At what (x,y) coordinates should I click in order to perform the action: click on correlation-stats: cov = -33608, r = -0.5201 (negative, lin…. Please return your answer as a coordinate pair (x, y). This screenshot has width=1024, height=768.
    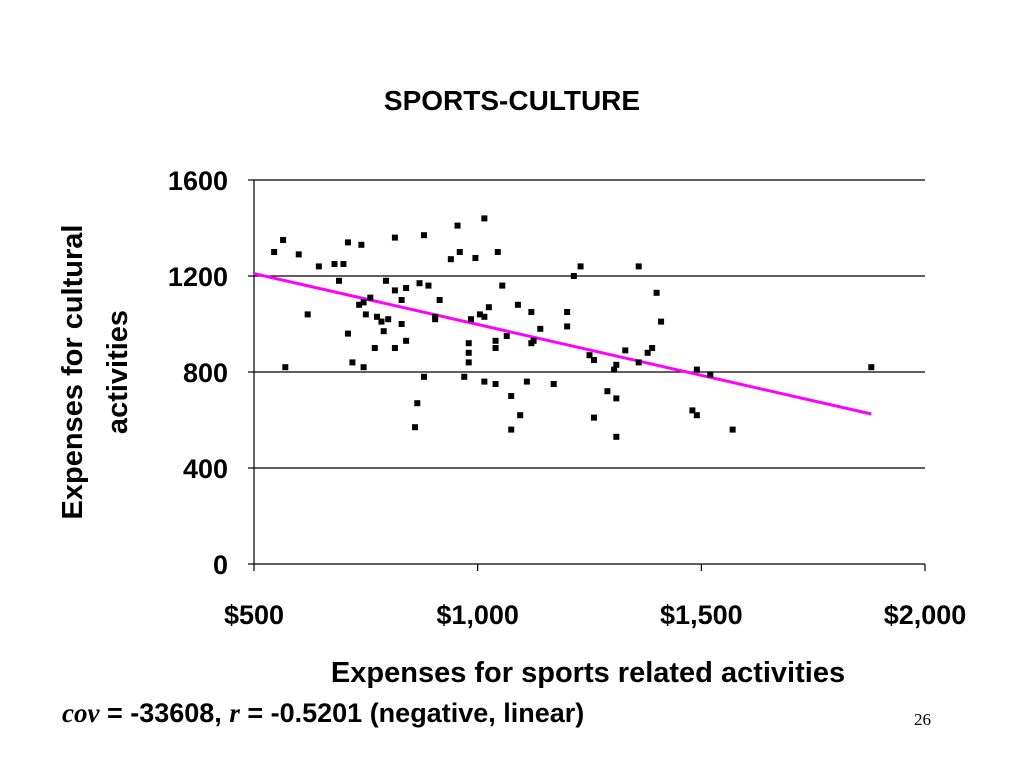
    Looking at the image, I should click on (323, 713).